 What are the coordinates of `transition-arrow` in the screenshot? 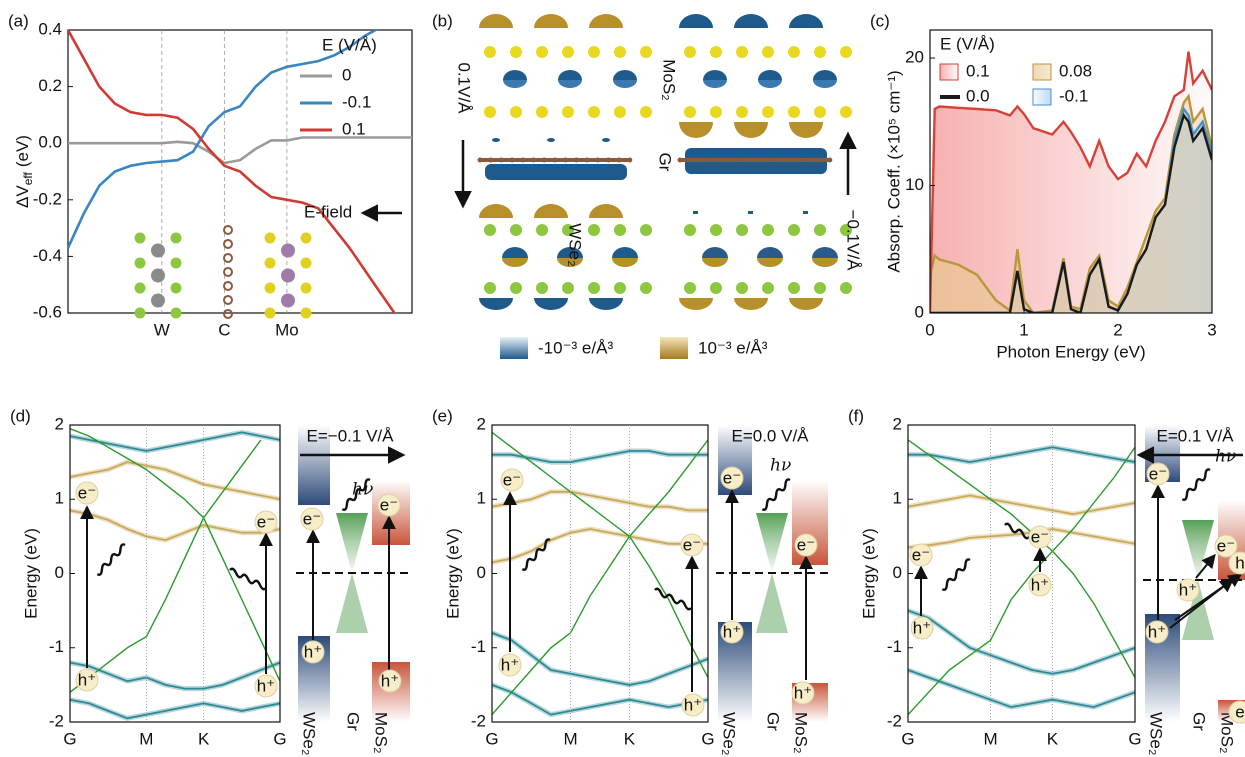 It's located at (1205, 566).